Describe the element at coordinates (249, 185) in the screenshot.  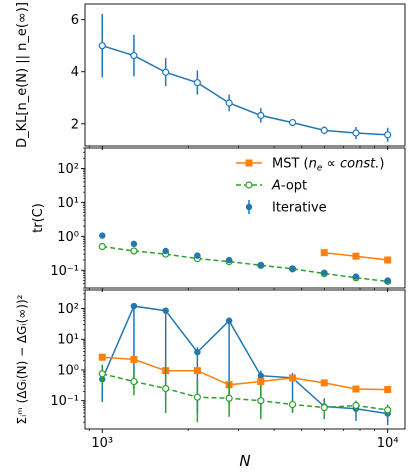
I see `legend-marker-aopt` at that location.